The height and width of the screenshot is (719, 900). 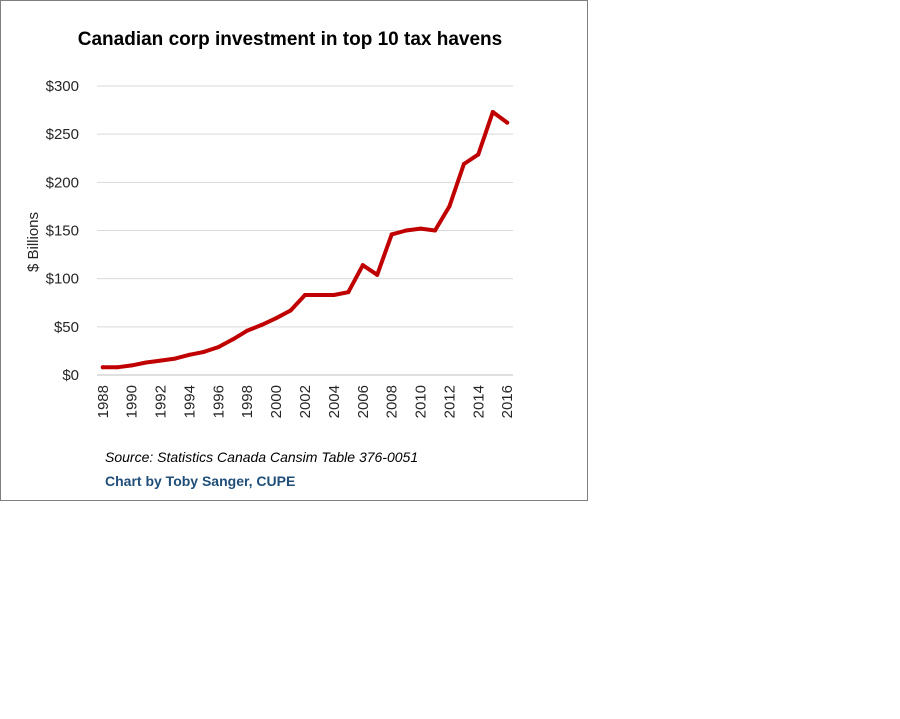 I want to click on x-tick-label: 1990, so click(x=132, y=401).